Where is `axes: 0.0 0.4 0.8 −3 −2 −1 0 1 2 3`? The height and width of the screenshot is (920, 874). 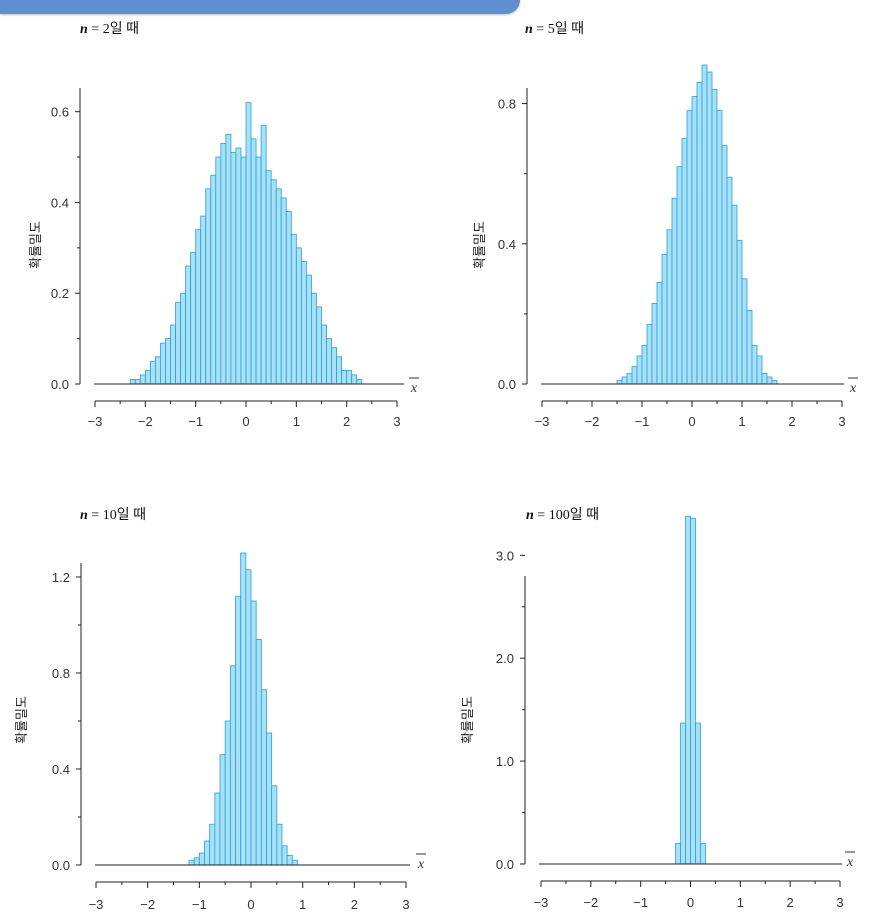
axes: 0.0 0.4 0.8 −3 −2 −1 0 1 2 3 is located at coordinates (672, 258).